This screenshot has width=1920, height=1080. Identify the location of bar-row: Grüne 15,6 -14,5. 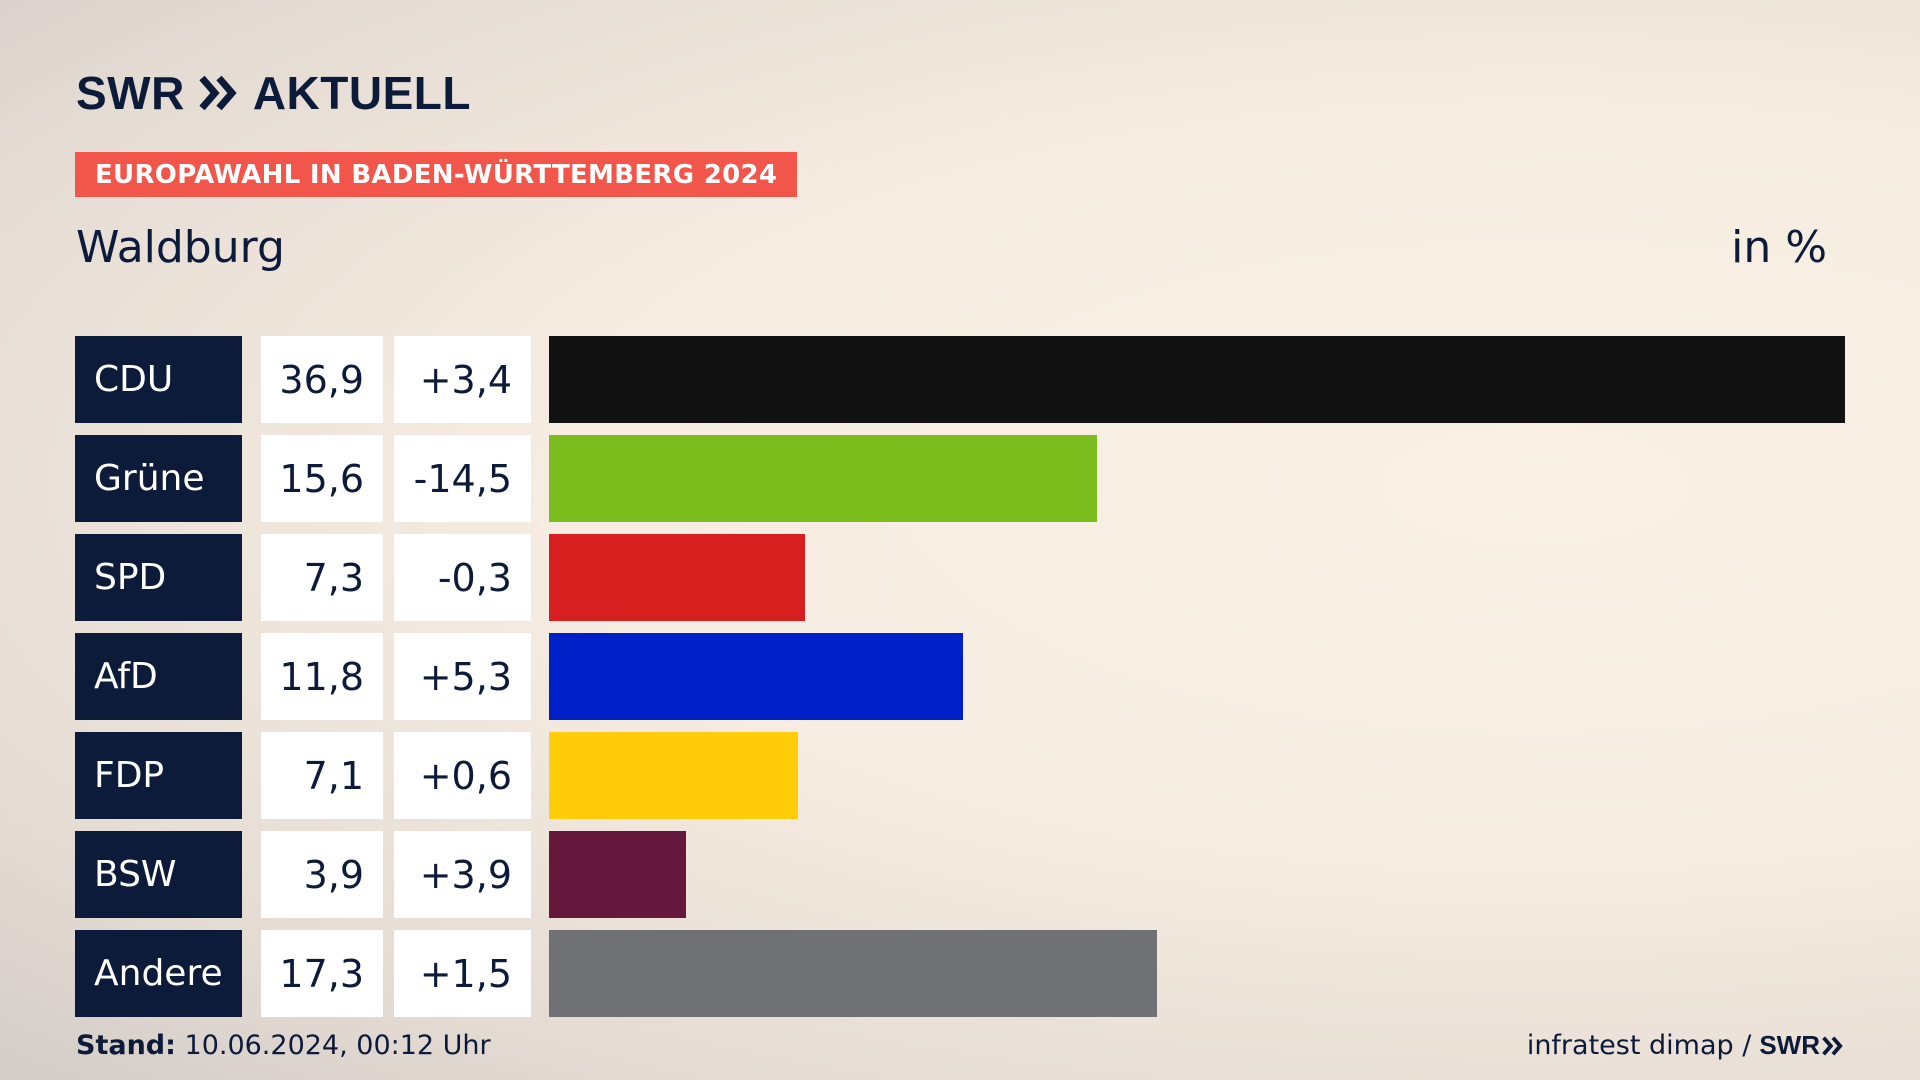
(960, 478).